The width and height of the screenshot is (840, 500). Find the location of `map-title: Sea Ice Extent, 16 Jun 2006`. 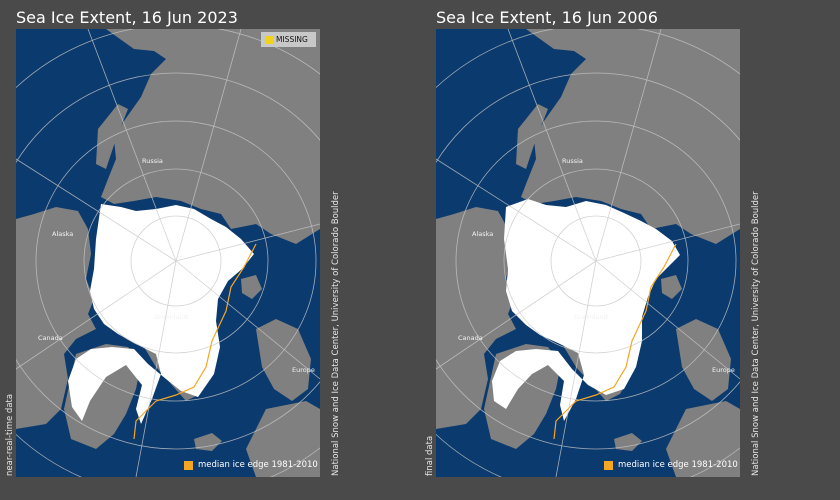

map-title: Sea Ice Extent, 16 Jun 2006 is located at coordinates (547, 17).